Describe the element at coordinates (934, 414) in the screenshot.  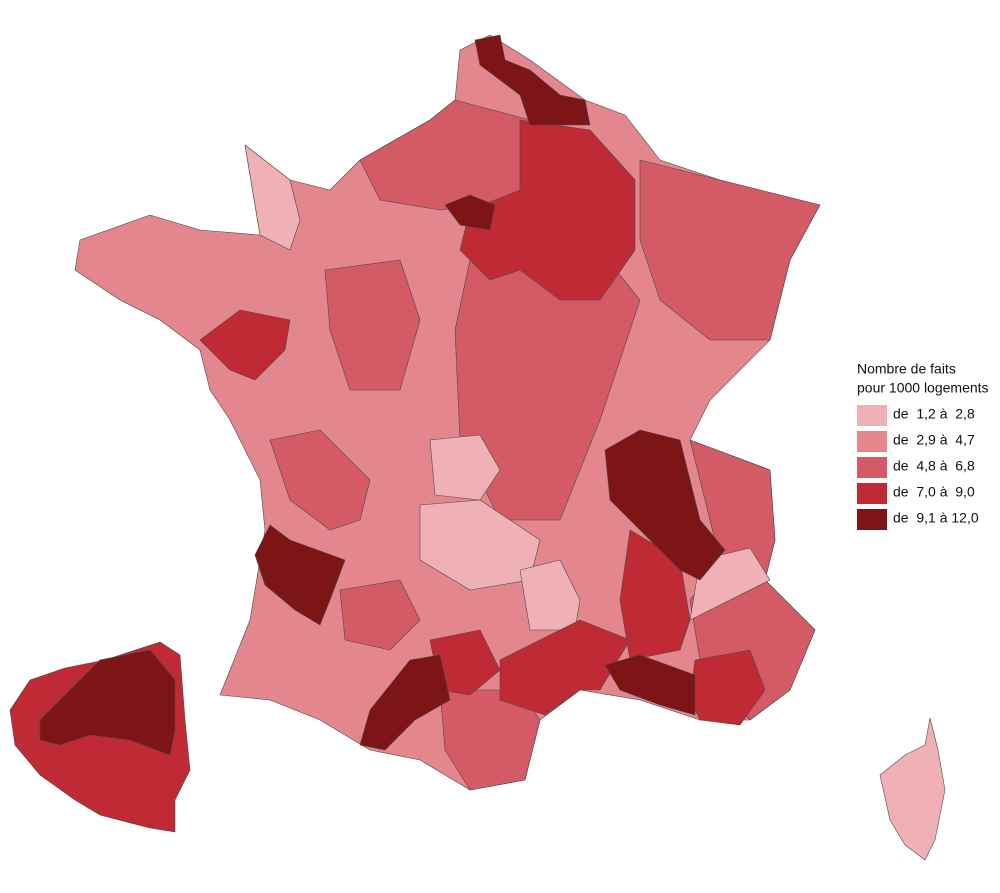
I see `legend-label: de 1,2 à 2,8` at that location.